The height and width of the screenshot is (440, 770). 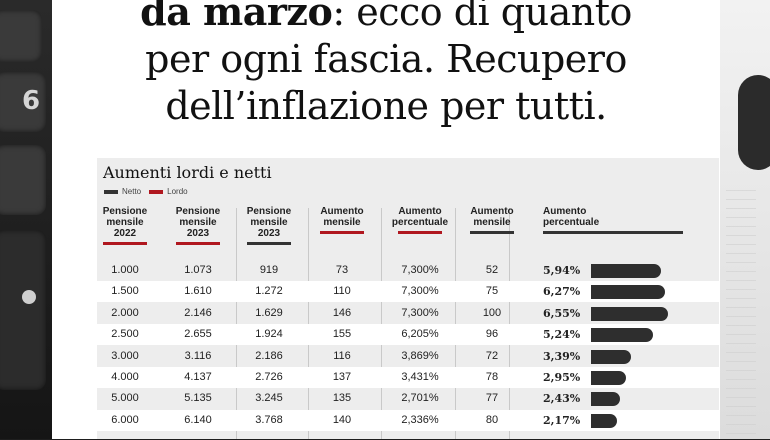 I want to click on table-cell-aum-netto: 96, so click(x=492, y=334).